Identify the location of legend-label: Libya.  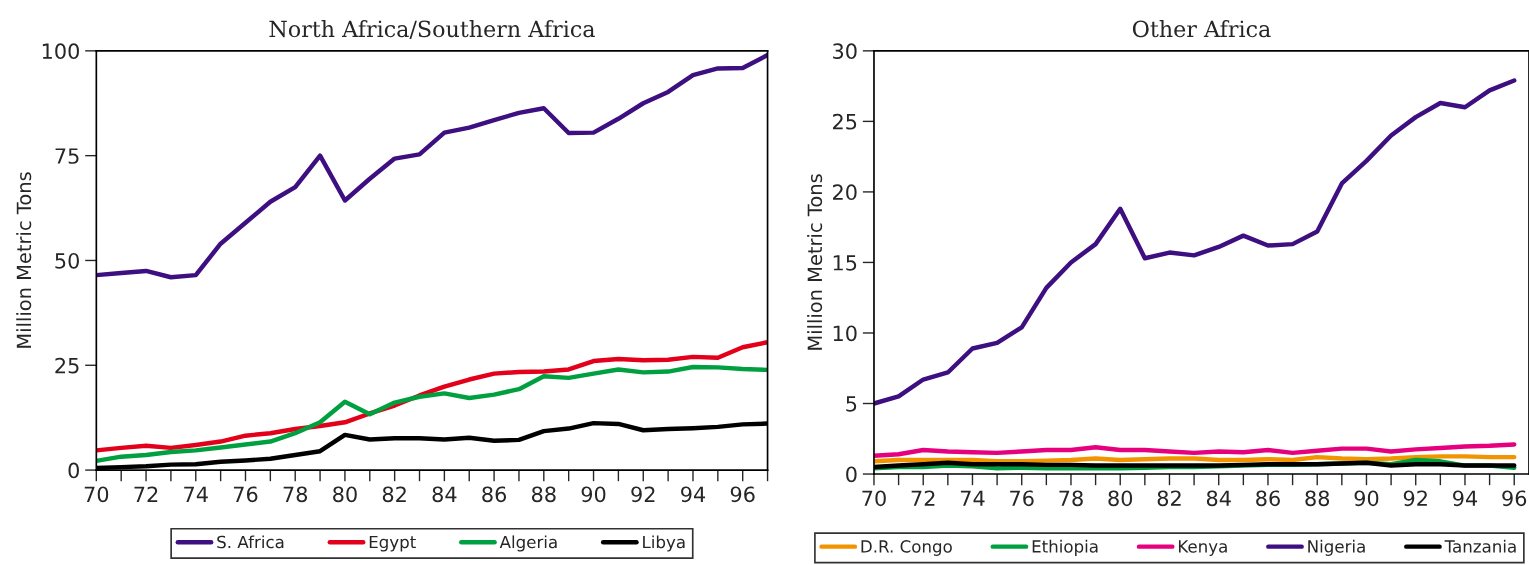
(664, 543).